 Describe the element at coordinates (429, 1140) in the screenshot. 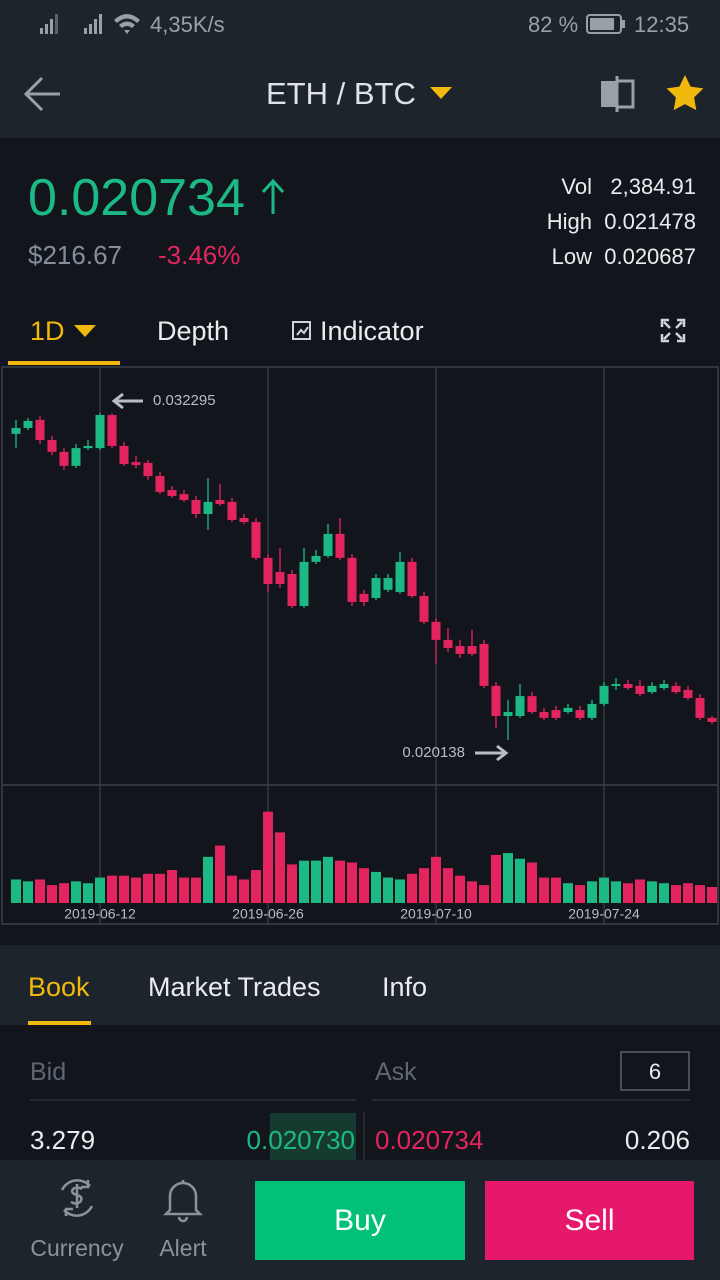

I see `ask-price: 0.020734` at that location.